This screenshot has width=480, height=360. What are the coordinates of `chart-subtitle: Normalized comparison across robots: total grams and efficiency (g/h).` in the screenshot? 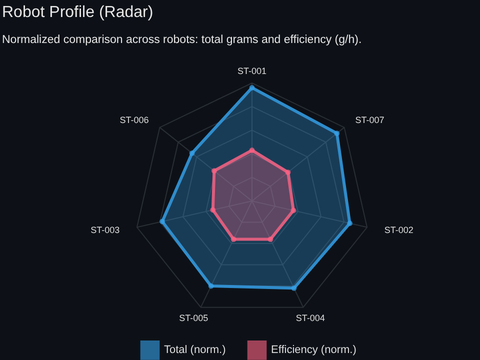 It's located at (182, 40).